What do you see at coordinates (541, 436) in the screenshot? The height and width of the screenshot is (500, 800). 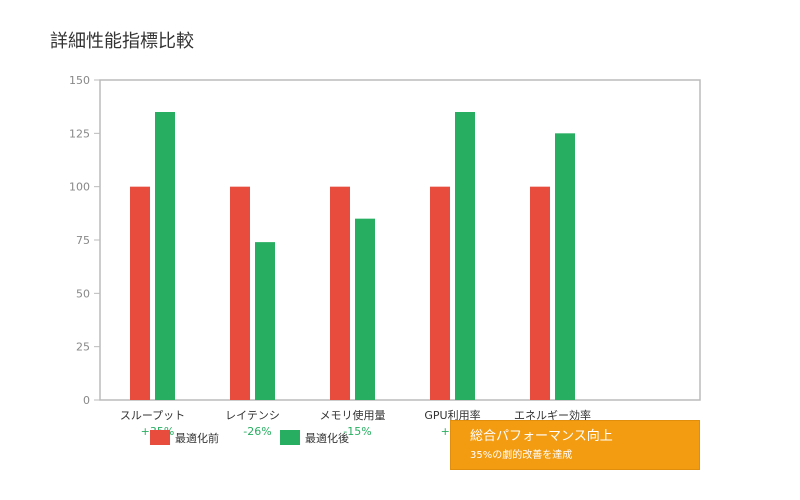 I see `callout-title: 総合パフォーマンス向上` at bounding box center [541, 436].